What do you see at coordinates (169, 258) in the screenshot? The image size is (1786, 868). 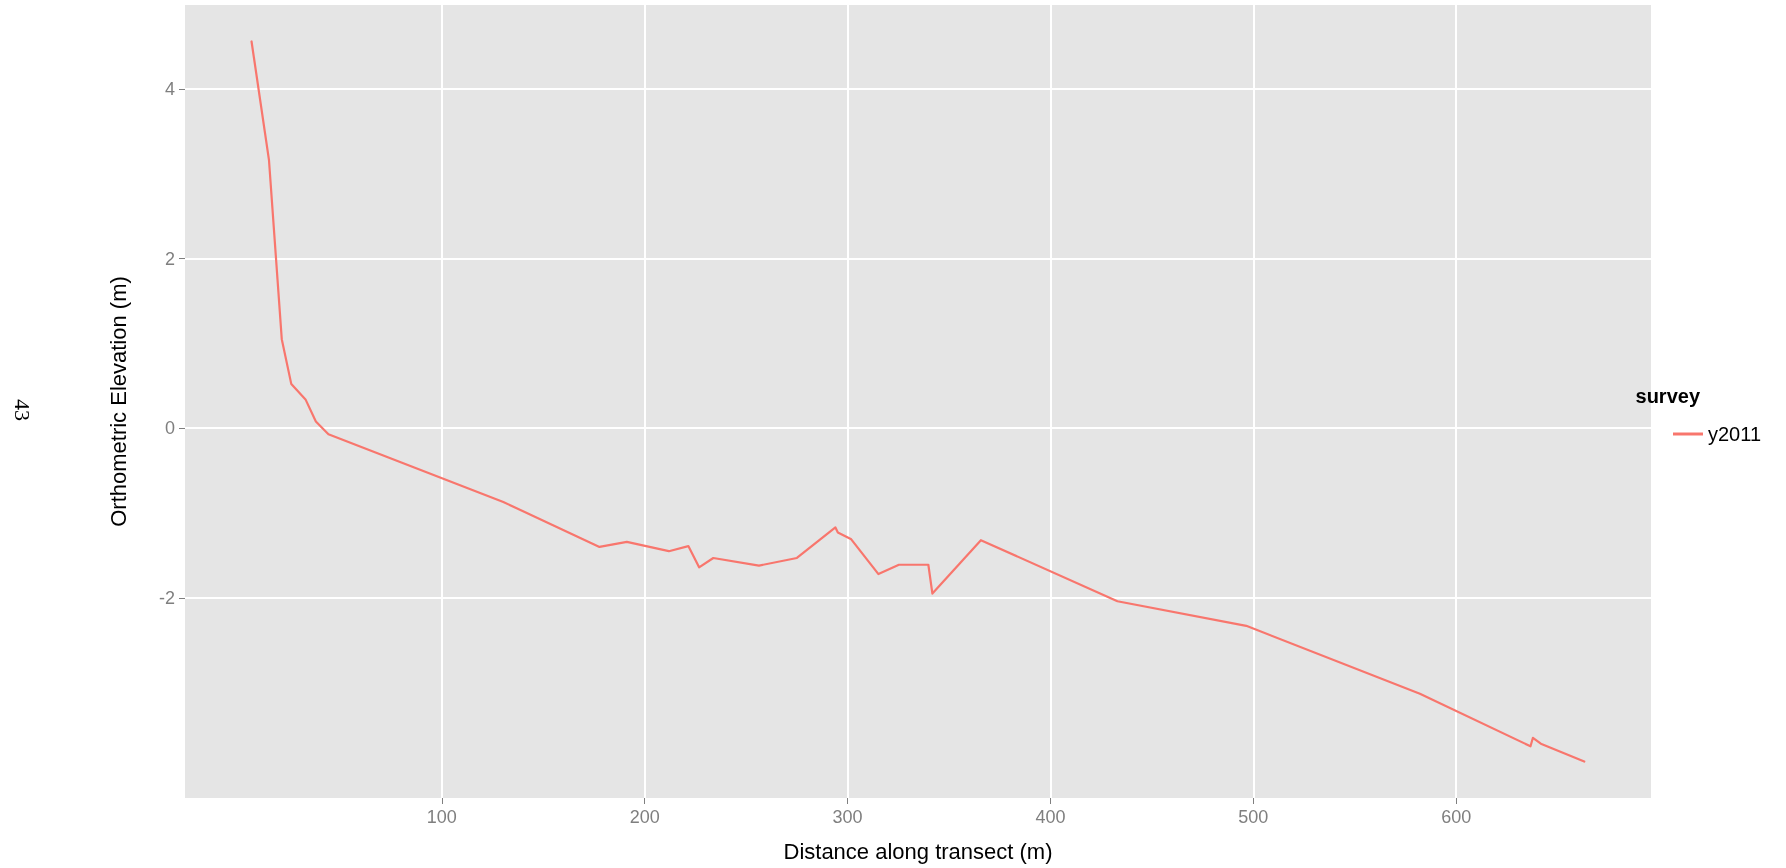 I see `y-tick-label: 2` at bounding box center [169, 258].